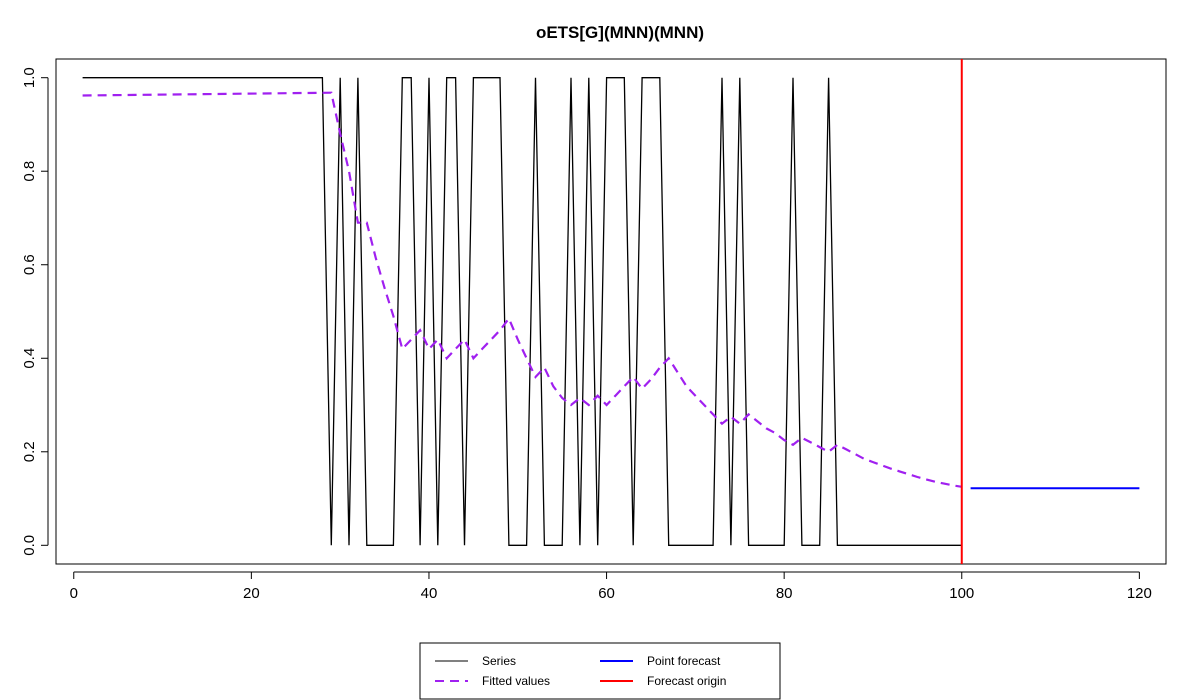  Describe the element at coordinates (961, 593) in the screenshot. I see `x-tick-label: 100` at that location.